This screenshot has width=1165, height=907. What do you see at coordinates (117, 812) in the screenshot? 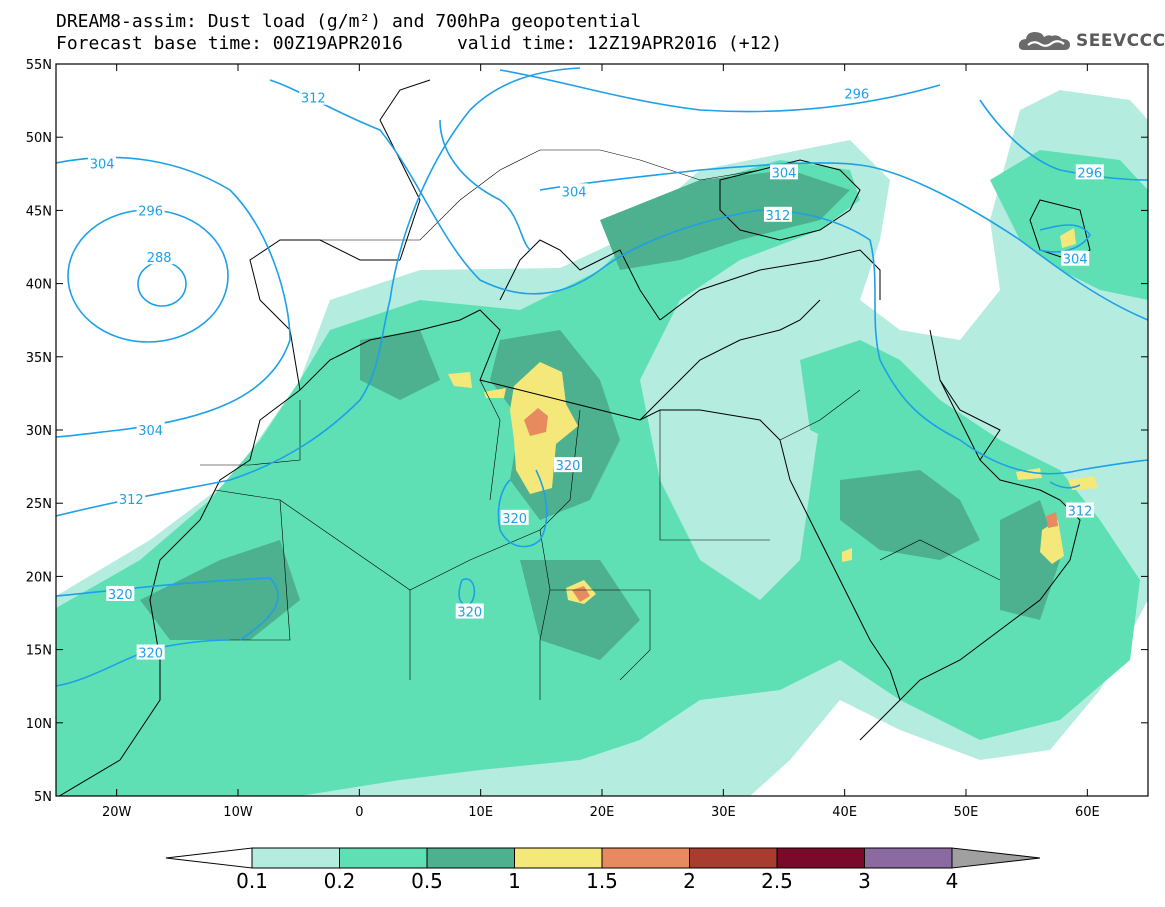
I see `lon-tick-label: 20W` at bounding box center [117, 812].